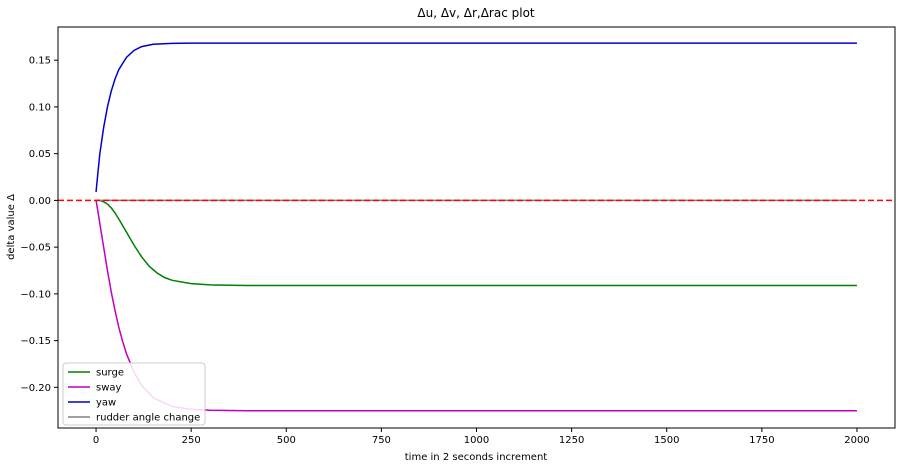 This screenshot has width=903, height=474. What do you see at coordinates (106, 403) in the screenshot?
I see `legend-label-yaw: yaw` at bounding box center [106, 403].